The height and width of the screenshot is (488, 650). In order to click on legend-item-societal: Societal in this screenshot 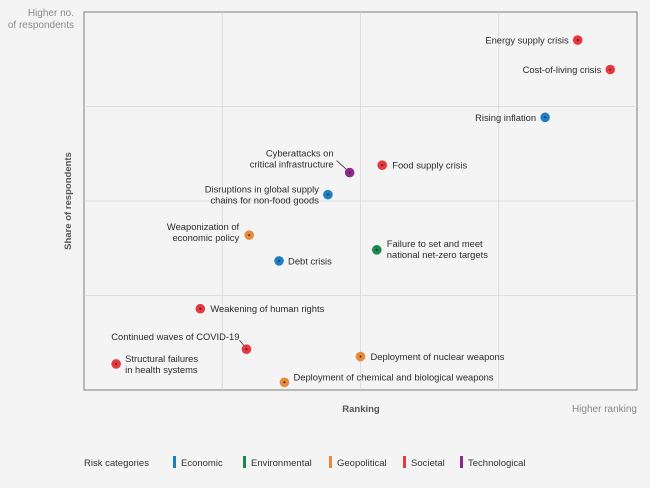, I will do `click(424, 462)`.